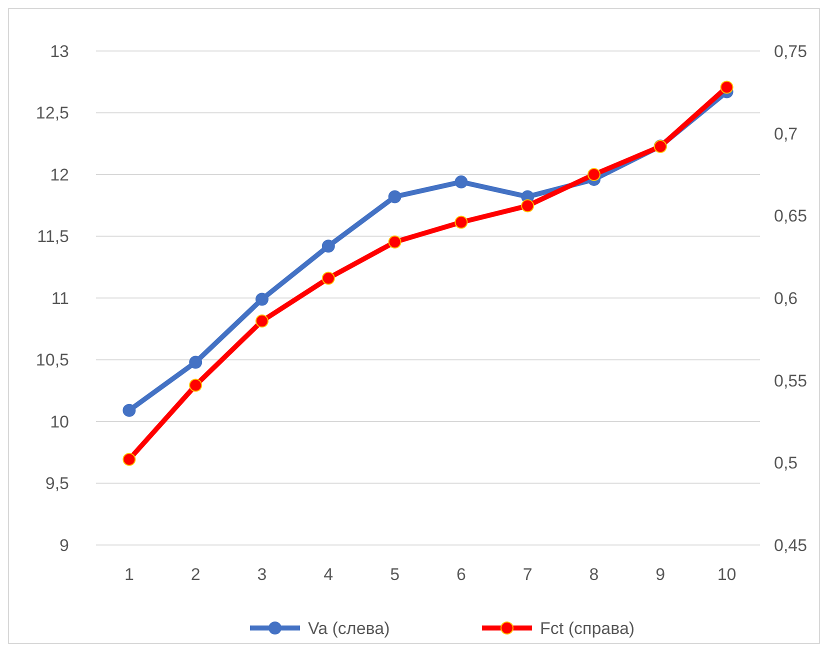  Describe the element at coordinates (52, 113) in the screenshot. I see `y-tick-label: 12,5` at that location.